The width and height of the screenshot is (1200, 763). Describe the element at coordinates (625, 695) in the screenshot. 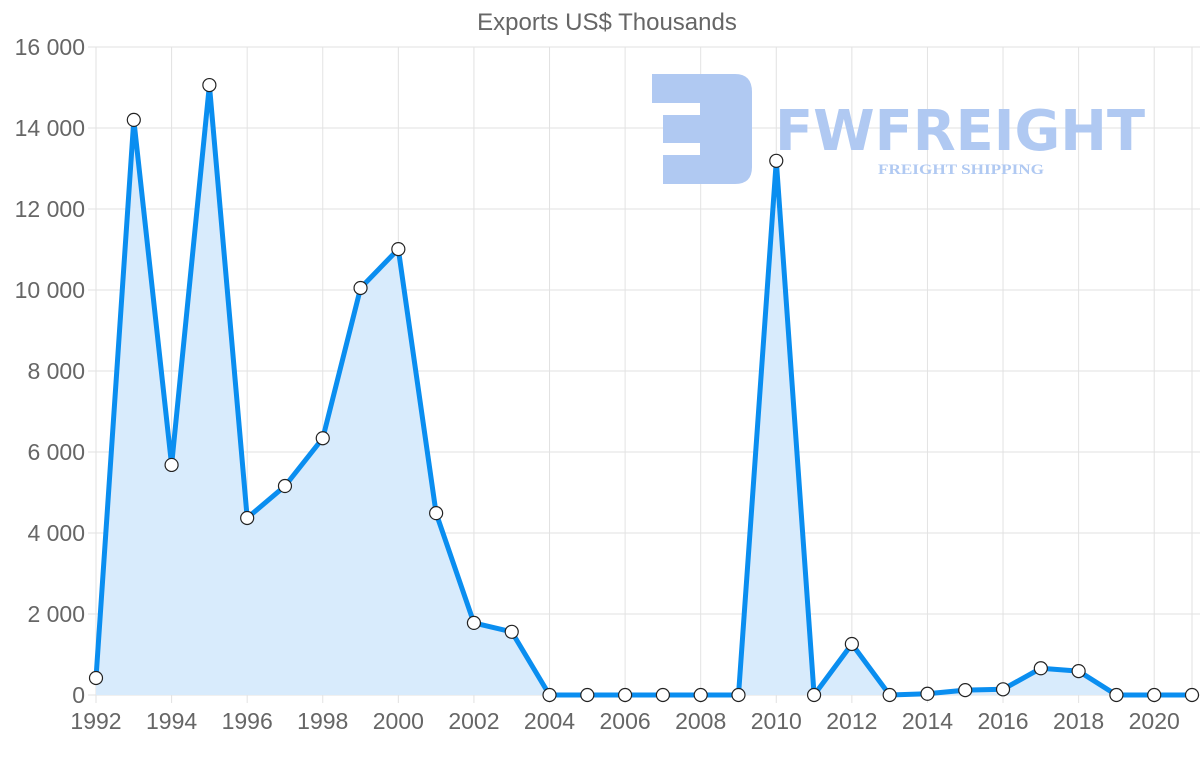

I see `data-point-2006` at that location.